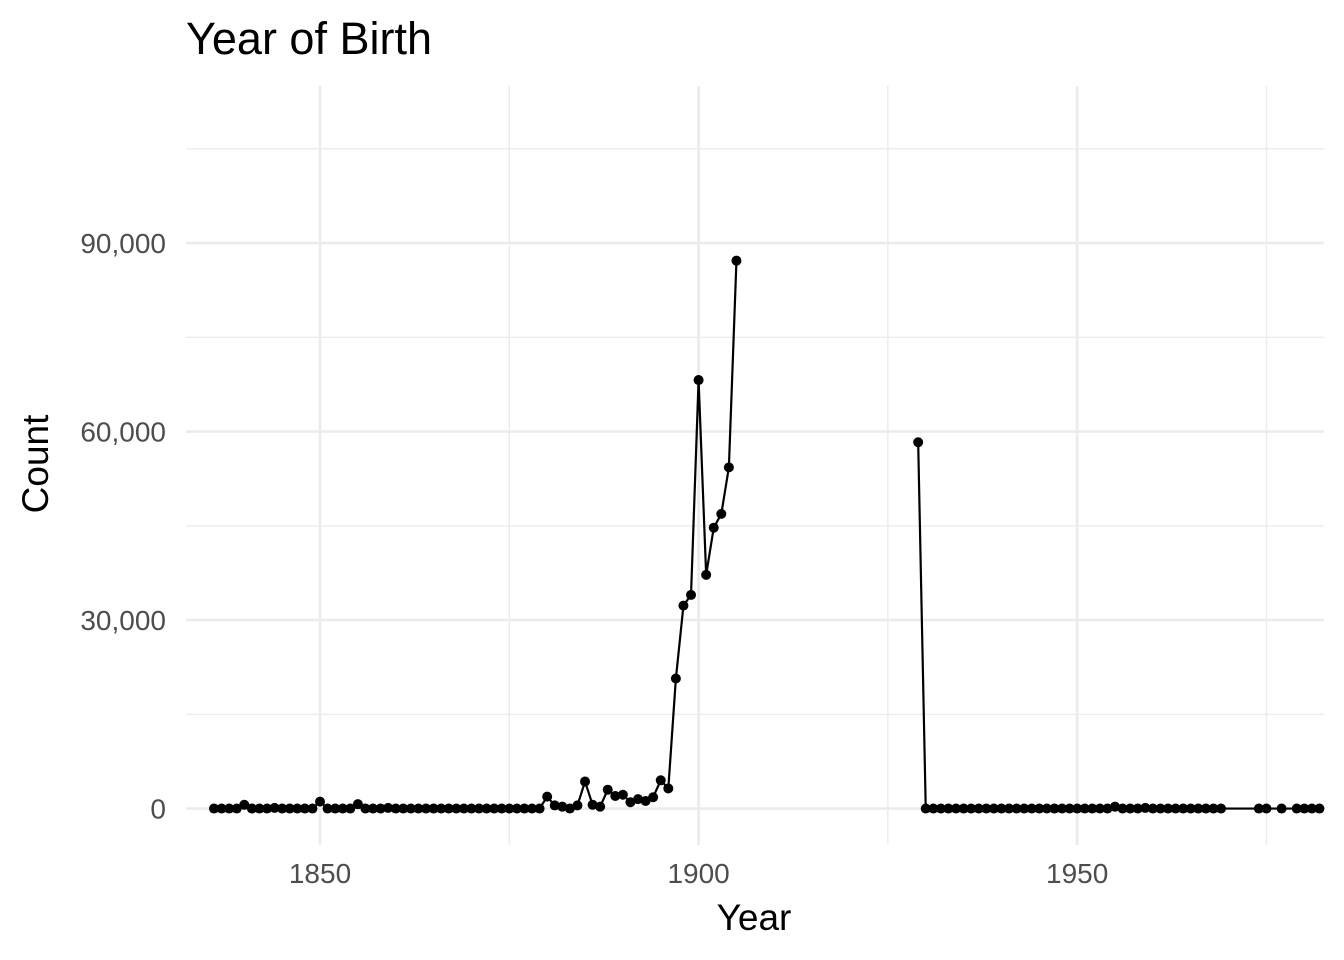  I want to click on x-tick-label: 1950, so click(1077, 873).